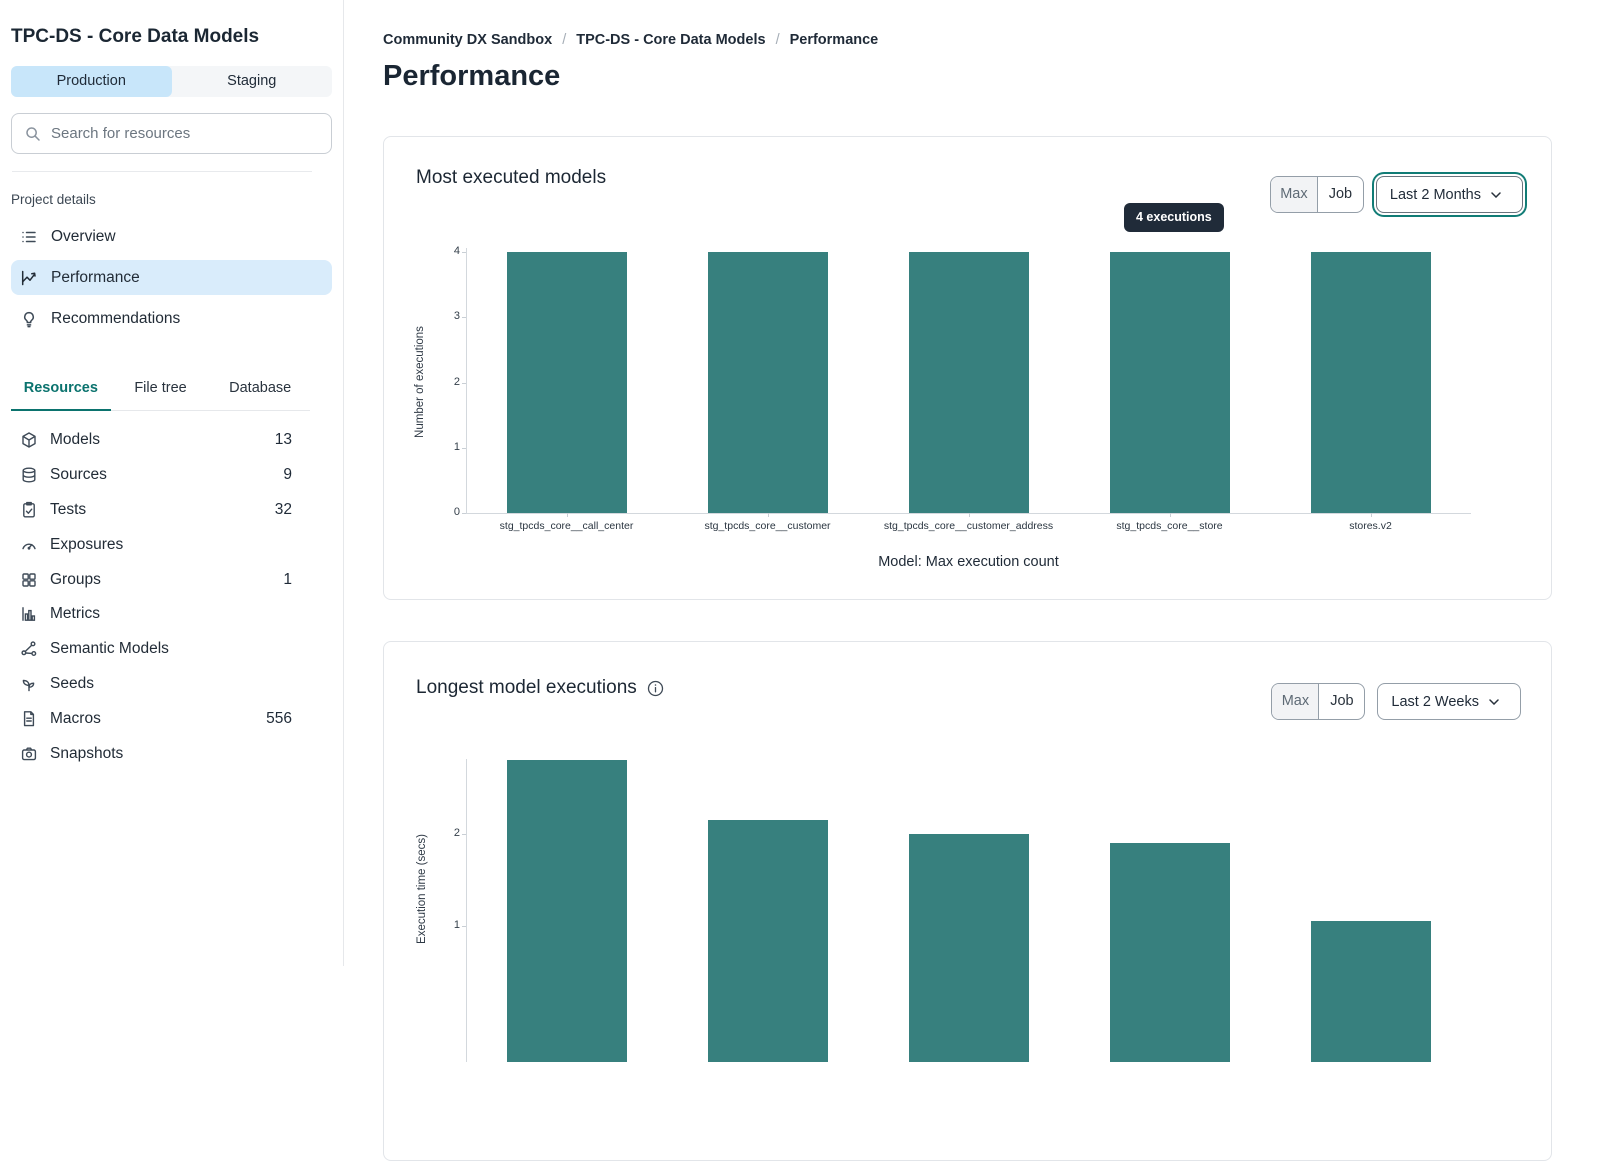 The height and width of the screenshot is (1161, 1621). What do you see at coordinates (171, 718) in the screenshot?
I see `resource-row-macros: Macros 556` at bounding box center [171, 718].